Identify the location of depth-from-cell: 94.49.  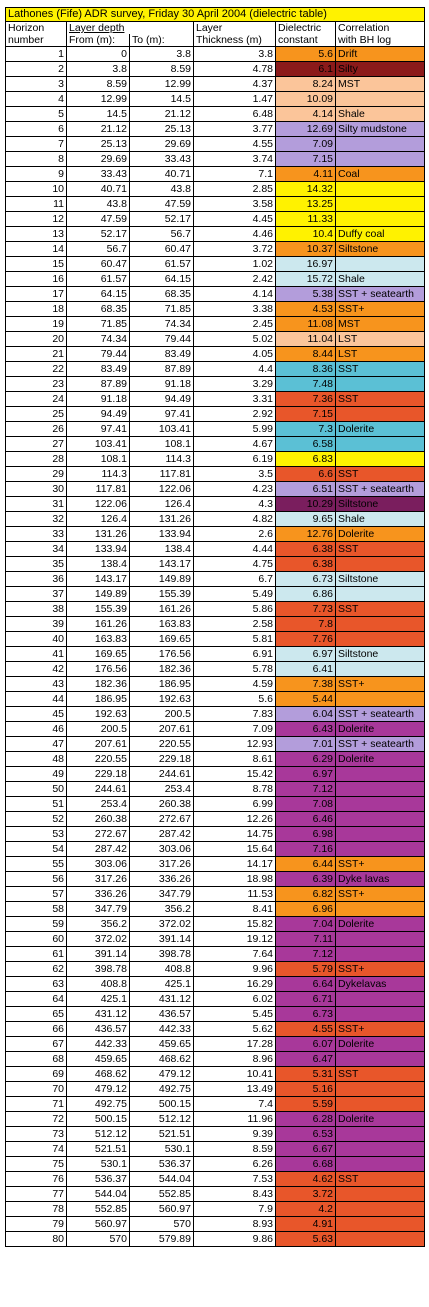
(98, 414).